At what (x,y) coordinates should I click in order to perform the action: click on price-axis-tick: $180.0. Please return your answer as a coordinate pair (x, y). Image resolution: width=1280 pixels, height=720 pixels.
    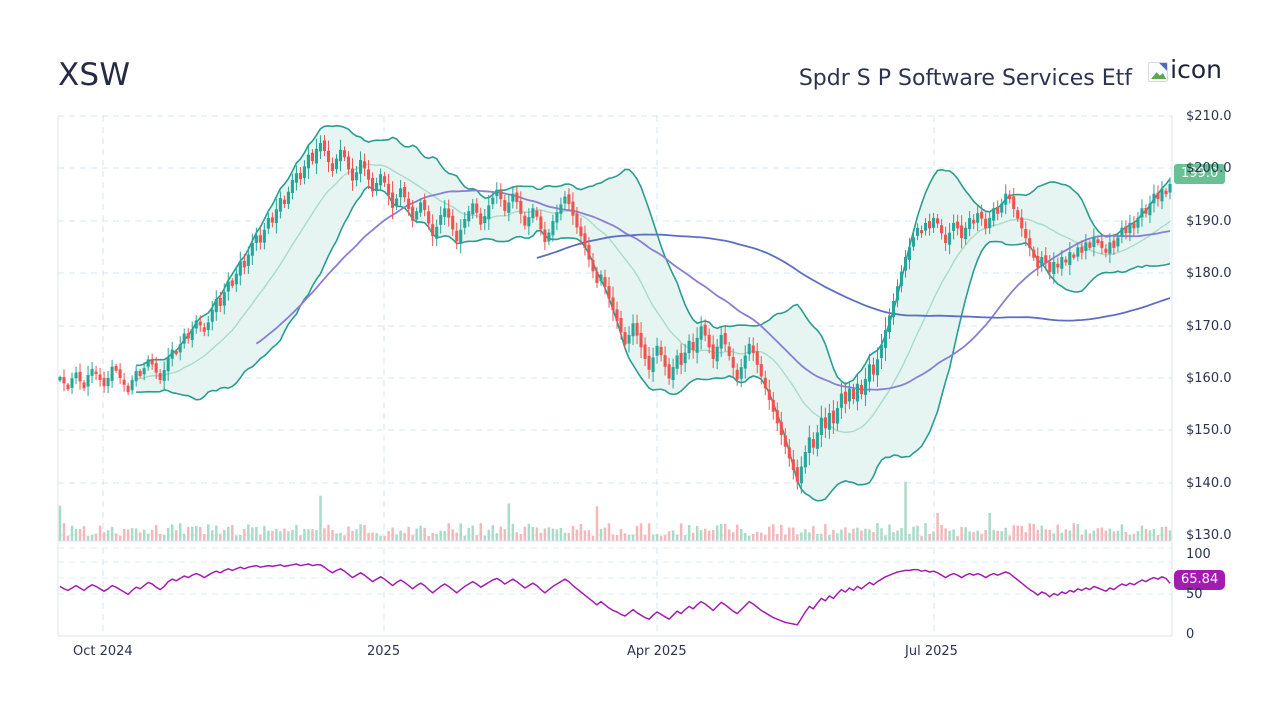
    Looking at the image, I should click on (1209, 273).